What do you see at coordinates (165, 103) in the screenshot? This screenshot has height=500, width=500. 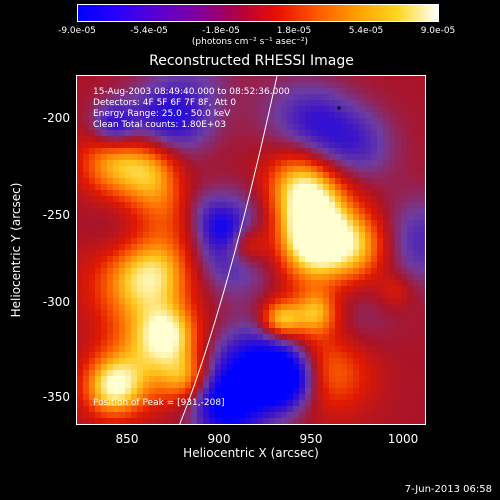 I see `detectors-label: Detectors: 4F 5F 6F 7F 8F, Att 0` at bounding box center [165, 103].